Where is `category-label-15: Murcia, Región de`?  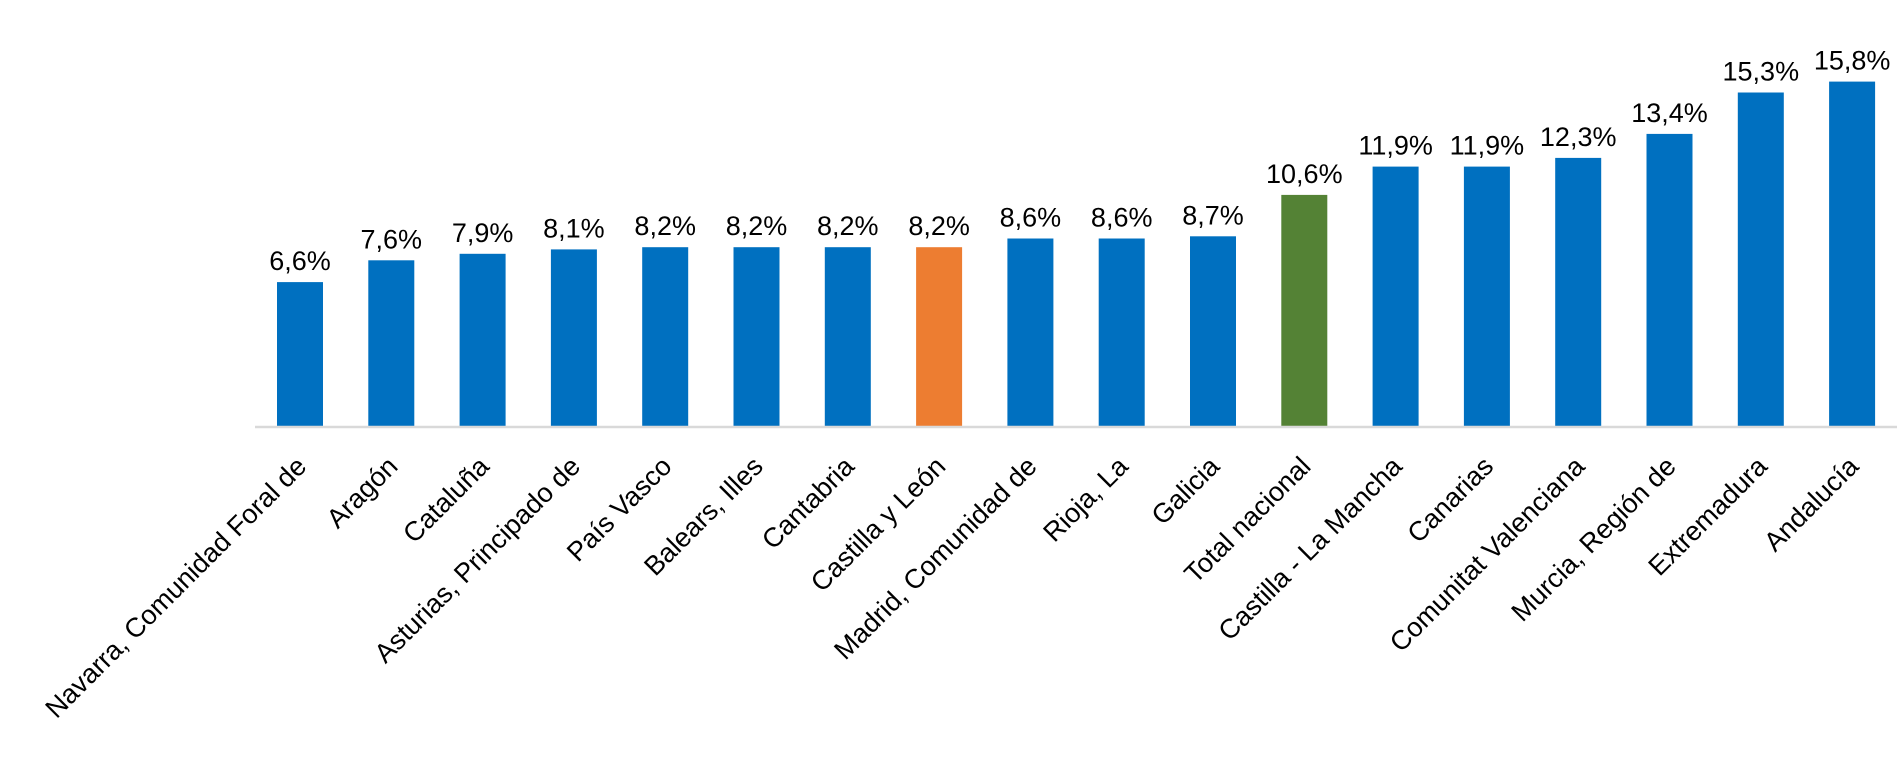 category-label-15: Murcia, Región de is located at coordinates (1594, 539).